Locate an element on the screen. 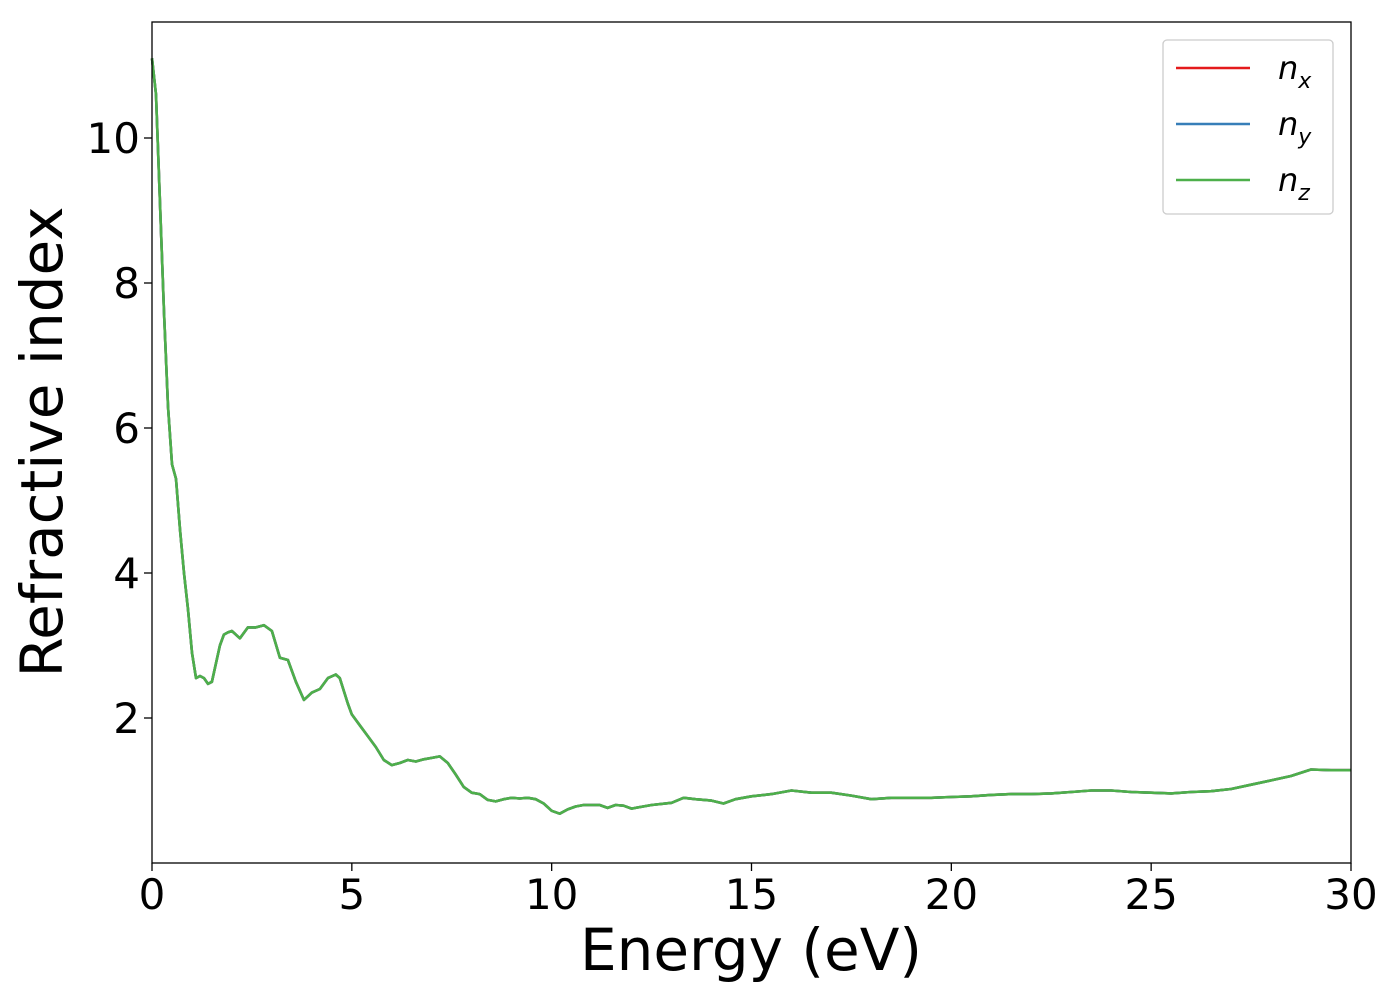  x-tick-label: 20 is located at coordinates (951, 894).